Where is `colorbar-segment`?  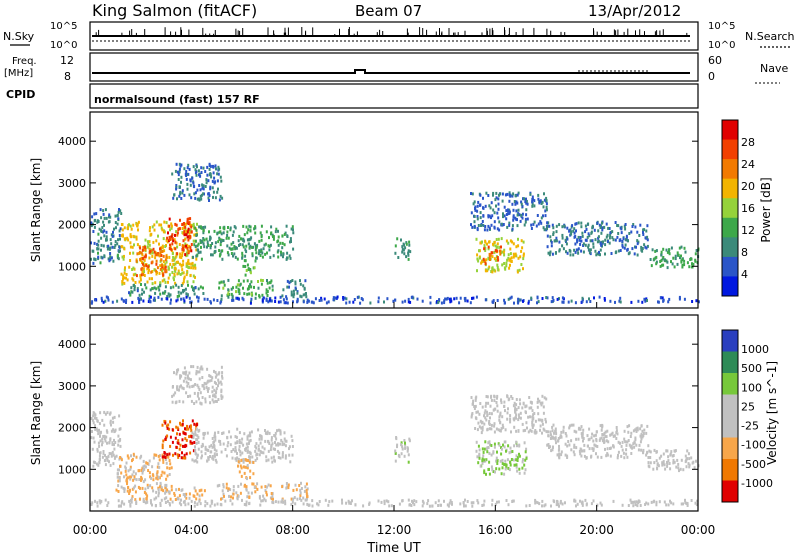
colorbar-segment is located at coordinates (730, 266).